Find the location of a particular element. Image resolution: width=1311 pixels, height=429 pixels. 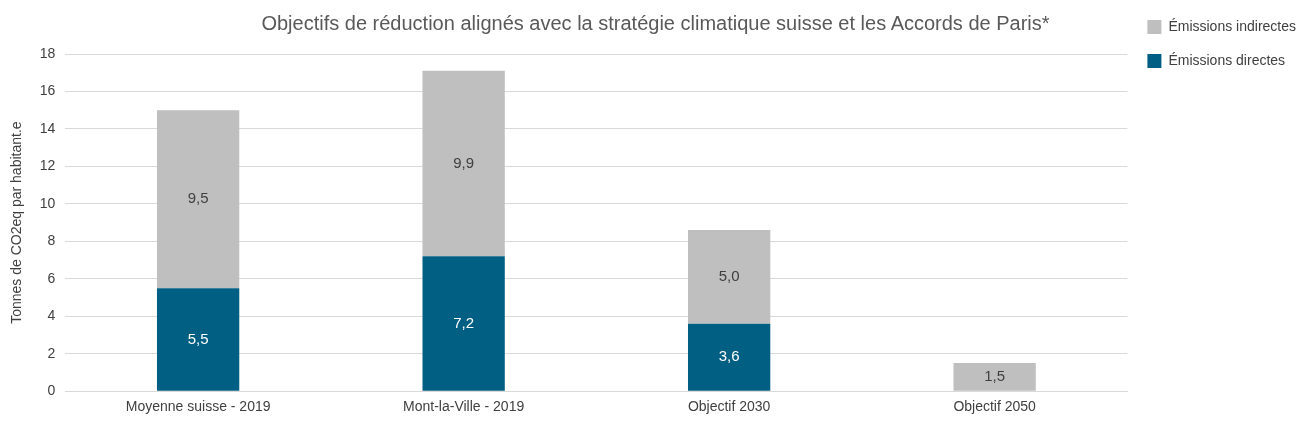

x-tick-label: Objectif 2050 is located at coordinates (995, 406).